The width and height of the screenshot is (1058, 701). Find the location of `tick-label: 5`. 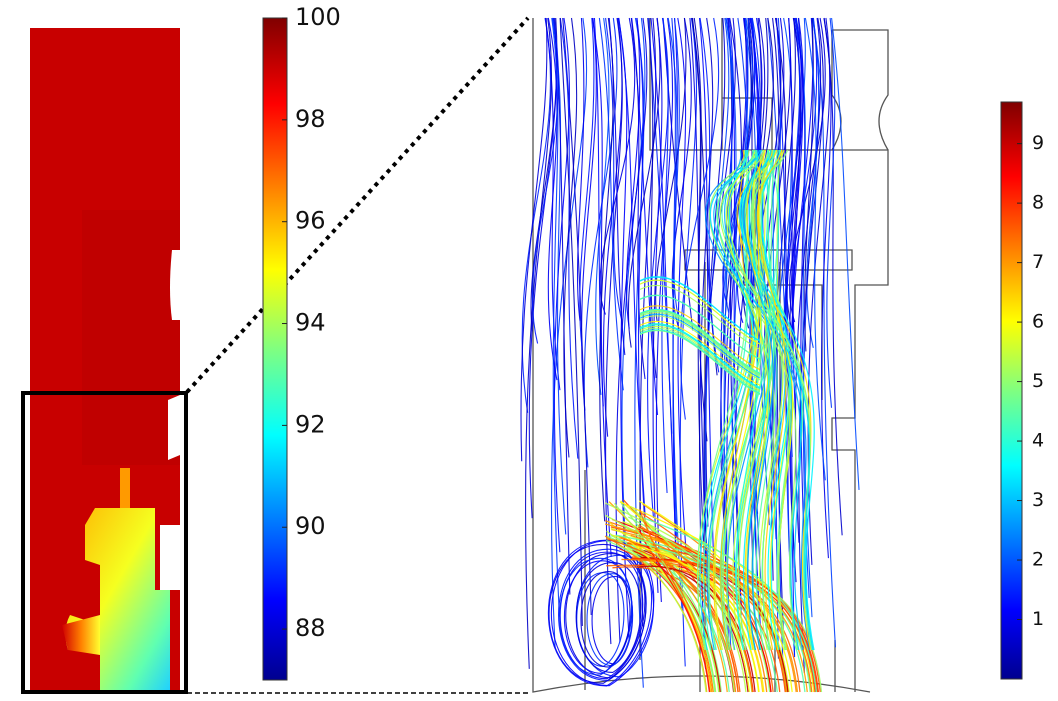

tick-label: 5 is located at coordinates (1038, 381).